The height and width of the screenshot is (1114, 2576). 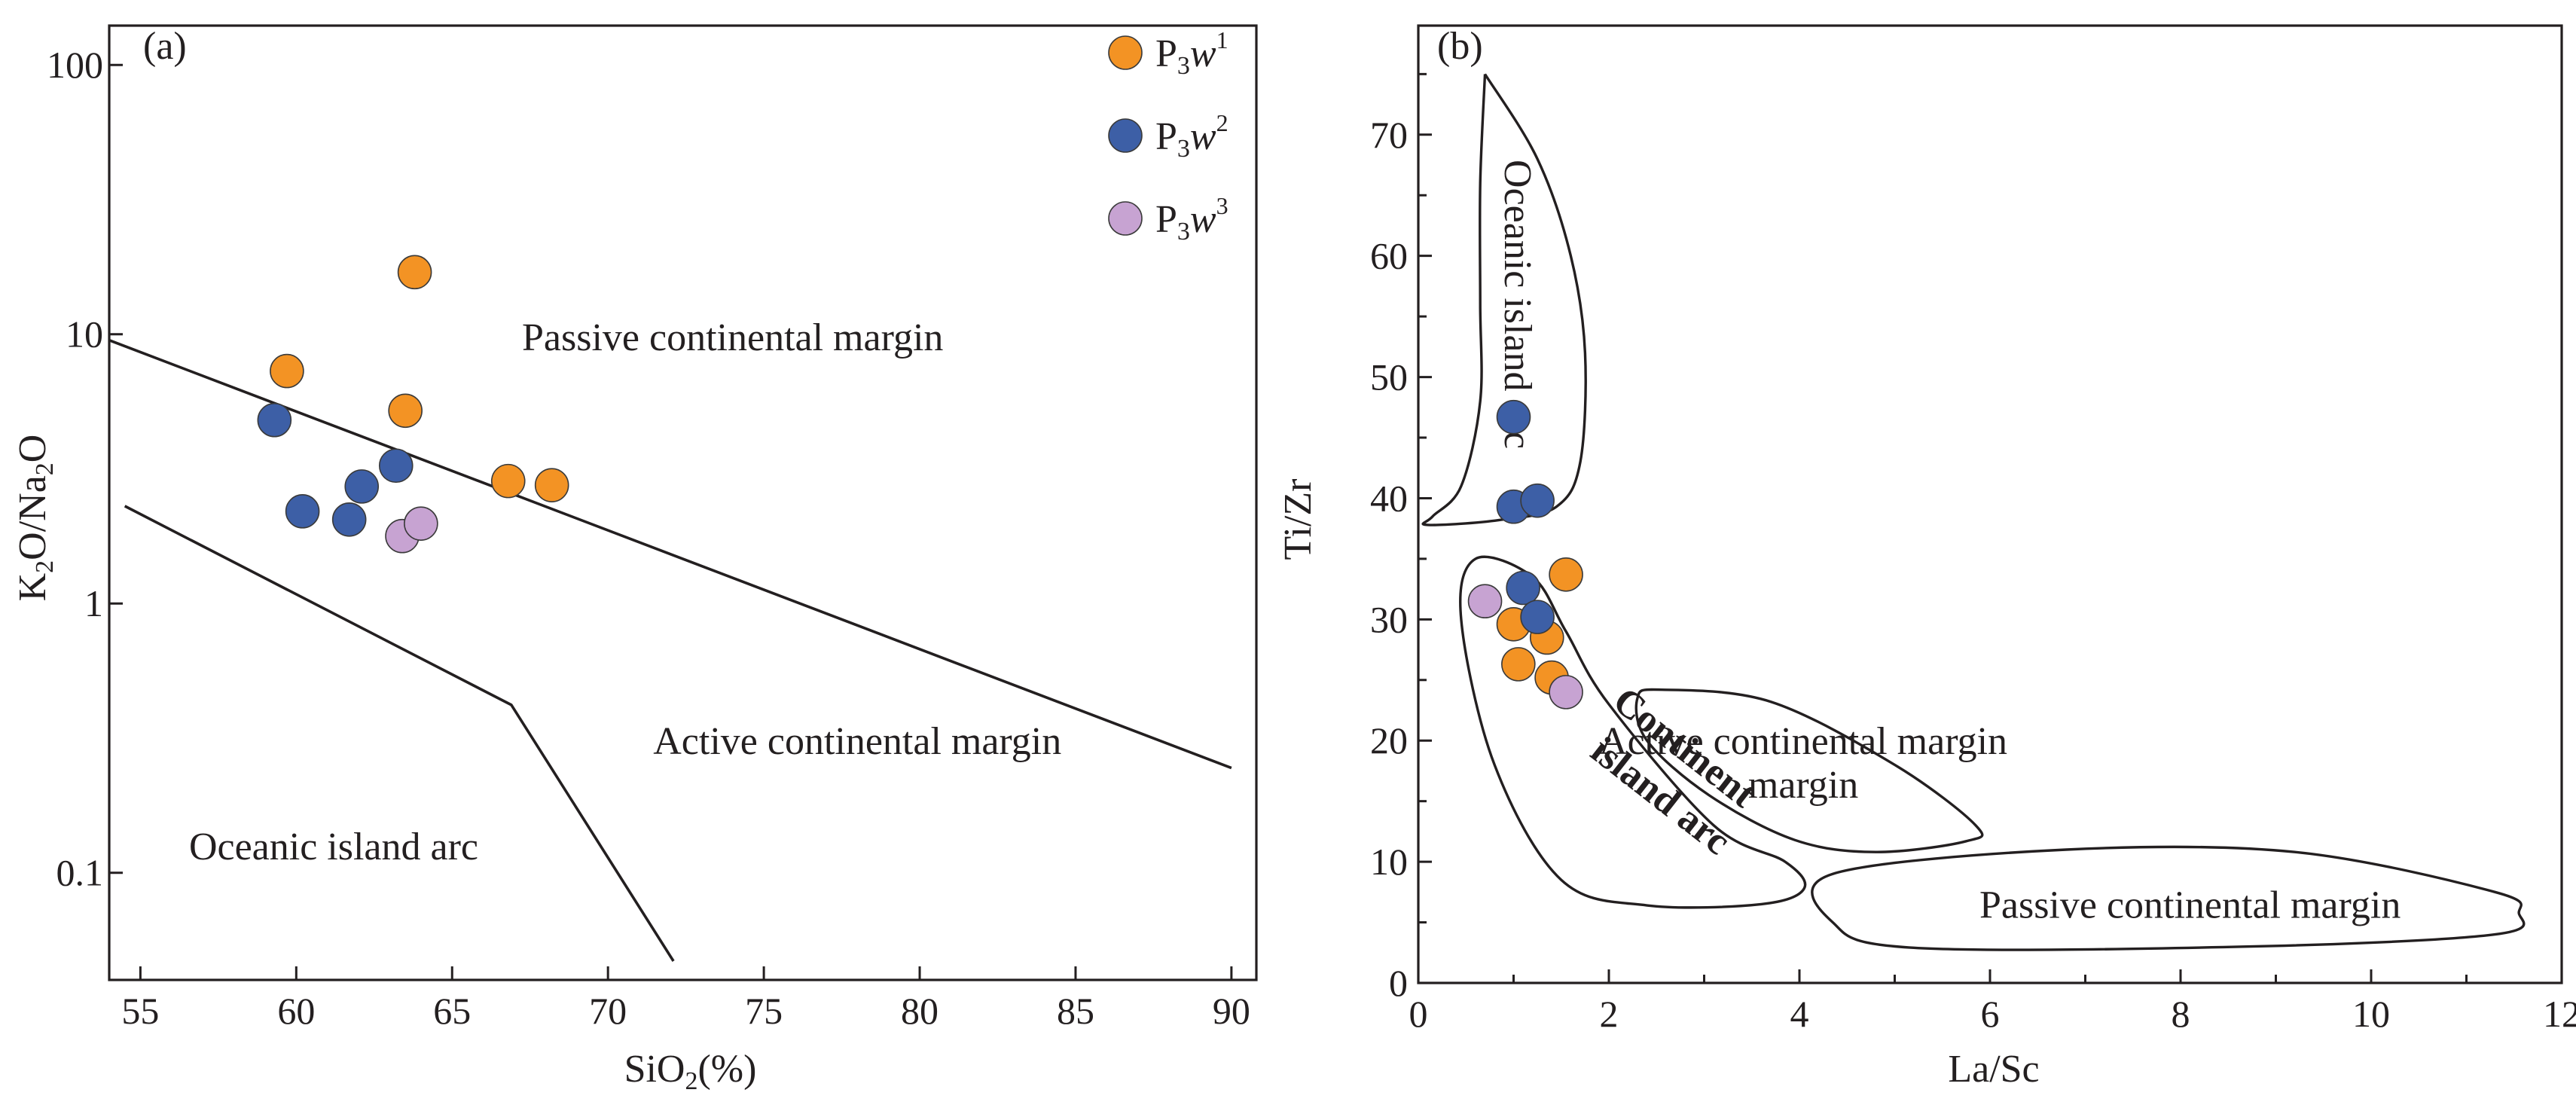 What do you see at coordinates (1126, 218) in the screenshot?
I see `legend-marker-P3w3` at bounding box center [1126, 218].